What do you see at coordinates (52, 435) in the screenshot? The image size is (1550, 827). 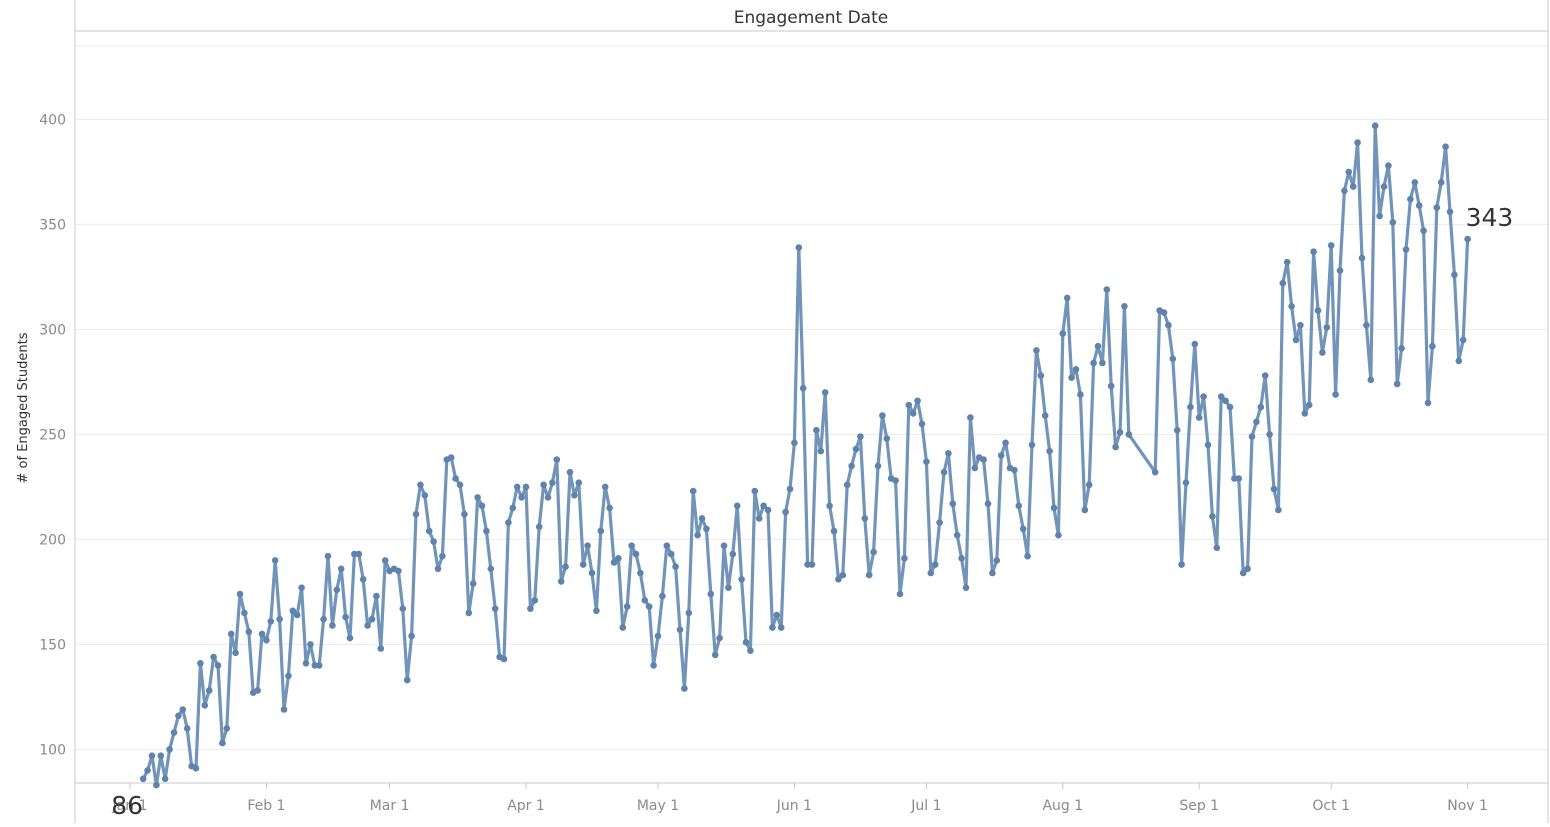 I see `y-tick-label: 250` at bounding box center [52, 435].